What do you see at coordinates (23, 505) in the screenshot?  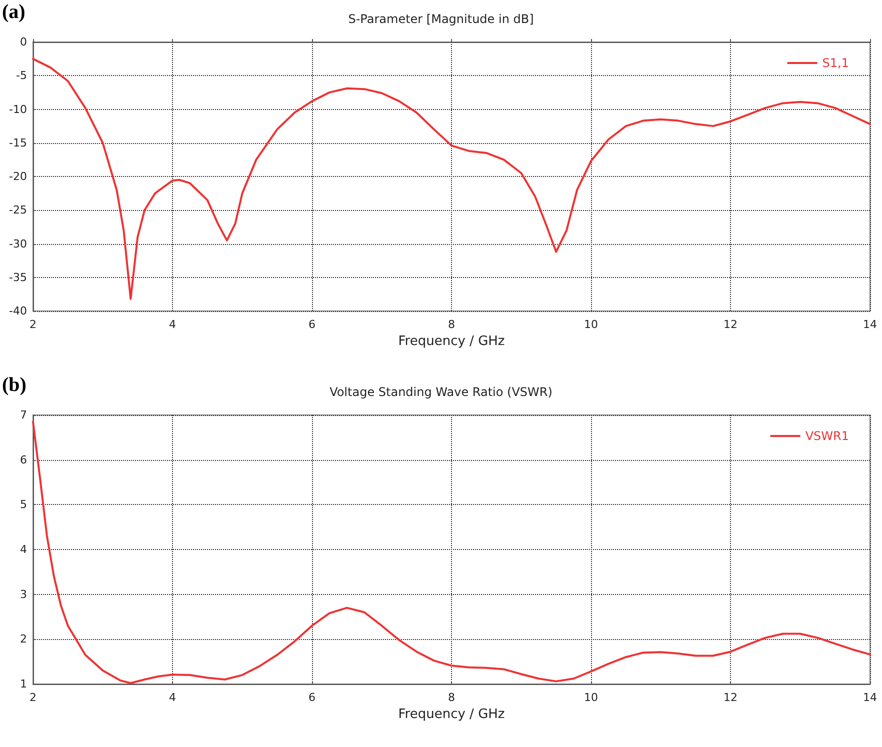 I see `y-tick-label: 5` at bounding box center [23, 505].